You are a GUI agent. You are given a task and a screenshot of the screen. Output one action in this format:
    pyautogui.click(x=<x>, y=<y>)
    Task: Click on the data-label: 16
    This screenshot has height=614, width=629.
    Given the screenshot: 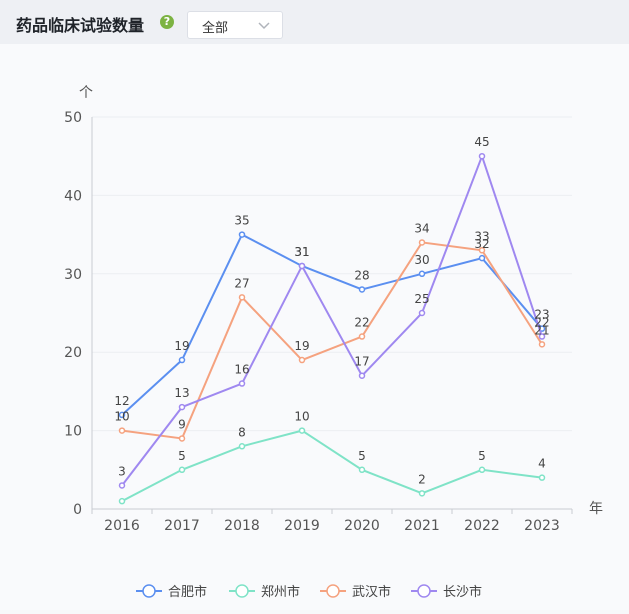 What is the action you would take?
    pyautogui.click(x=241, y=370)
    